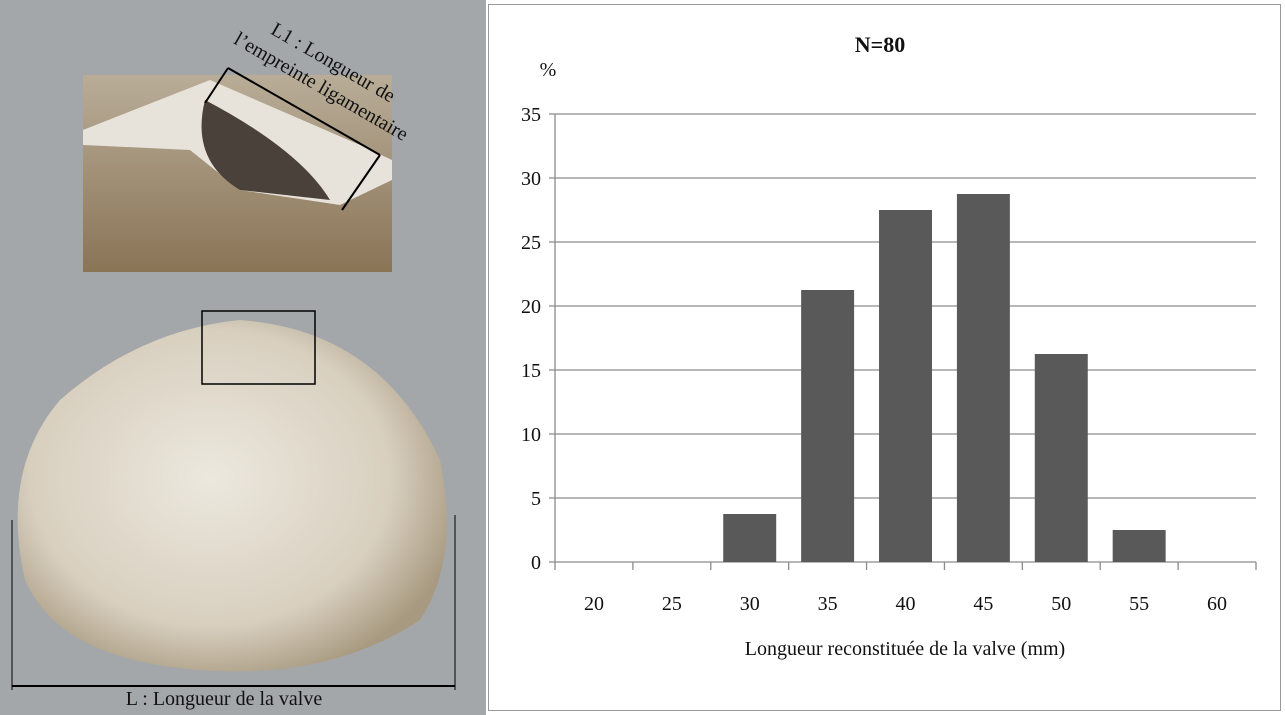  Describe the element at coordinates (531, 115) in the screenshot. I see `y-tick-label: 35` at that location.